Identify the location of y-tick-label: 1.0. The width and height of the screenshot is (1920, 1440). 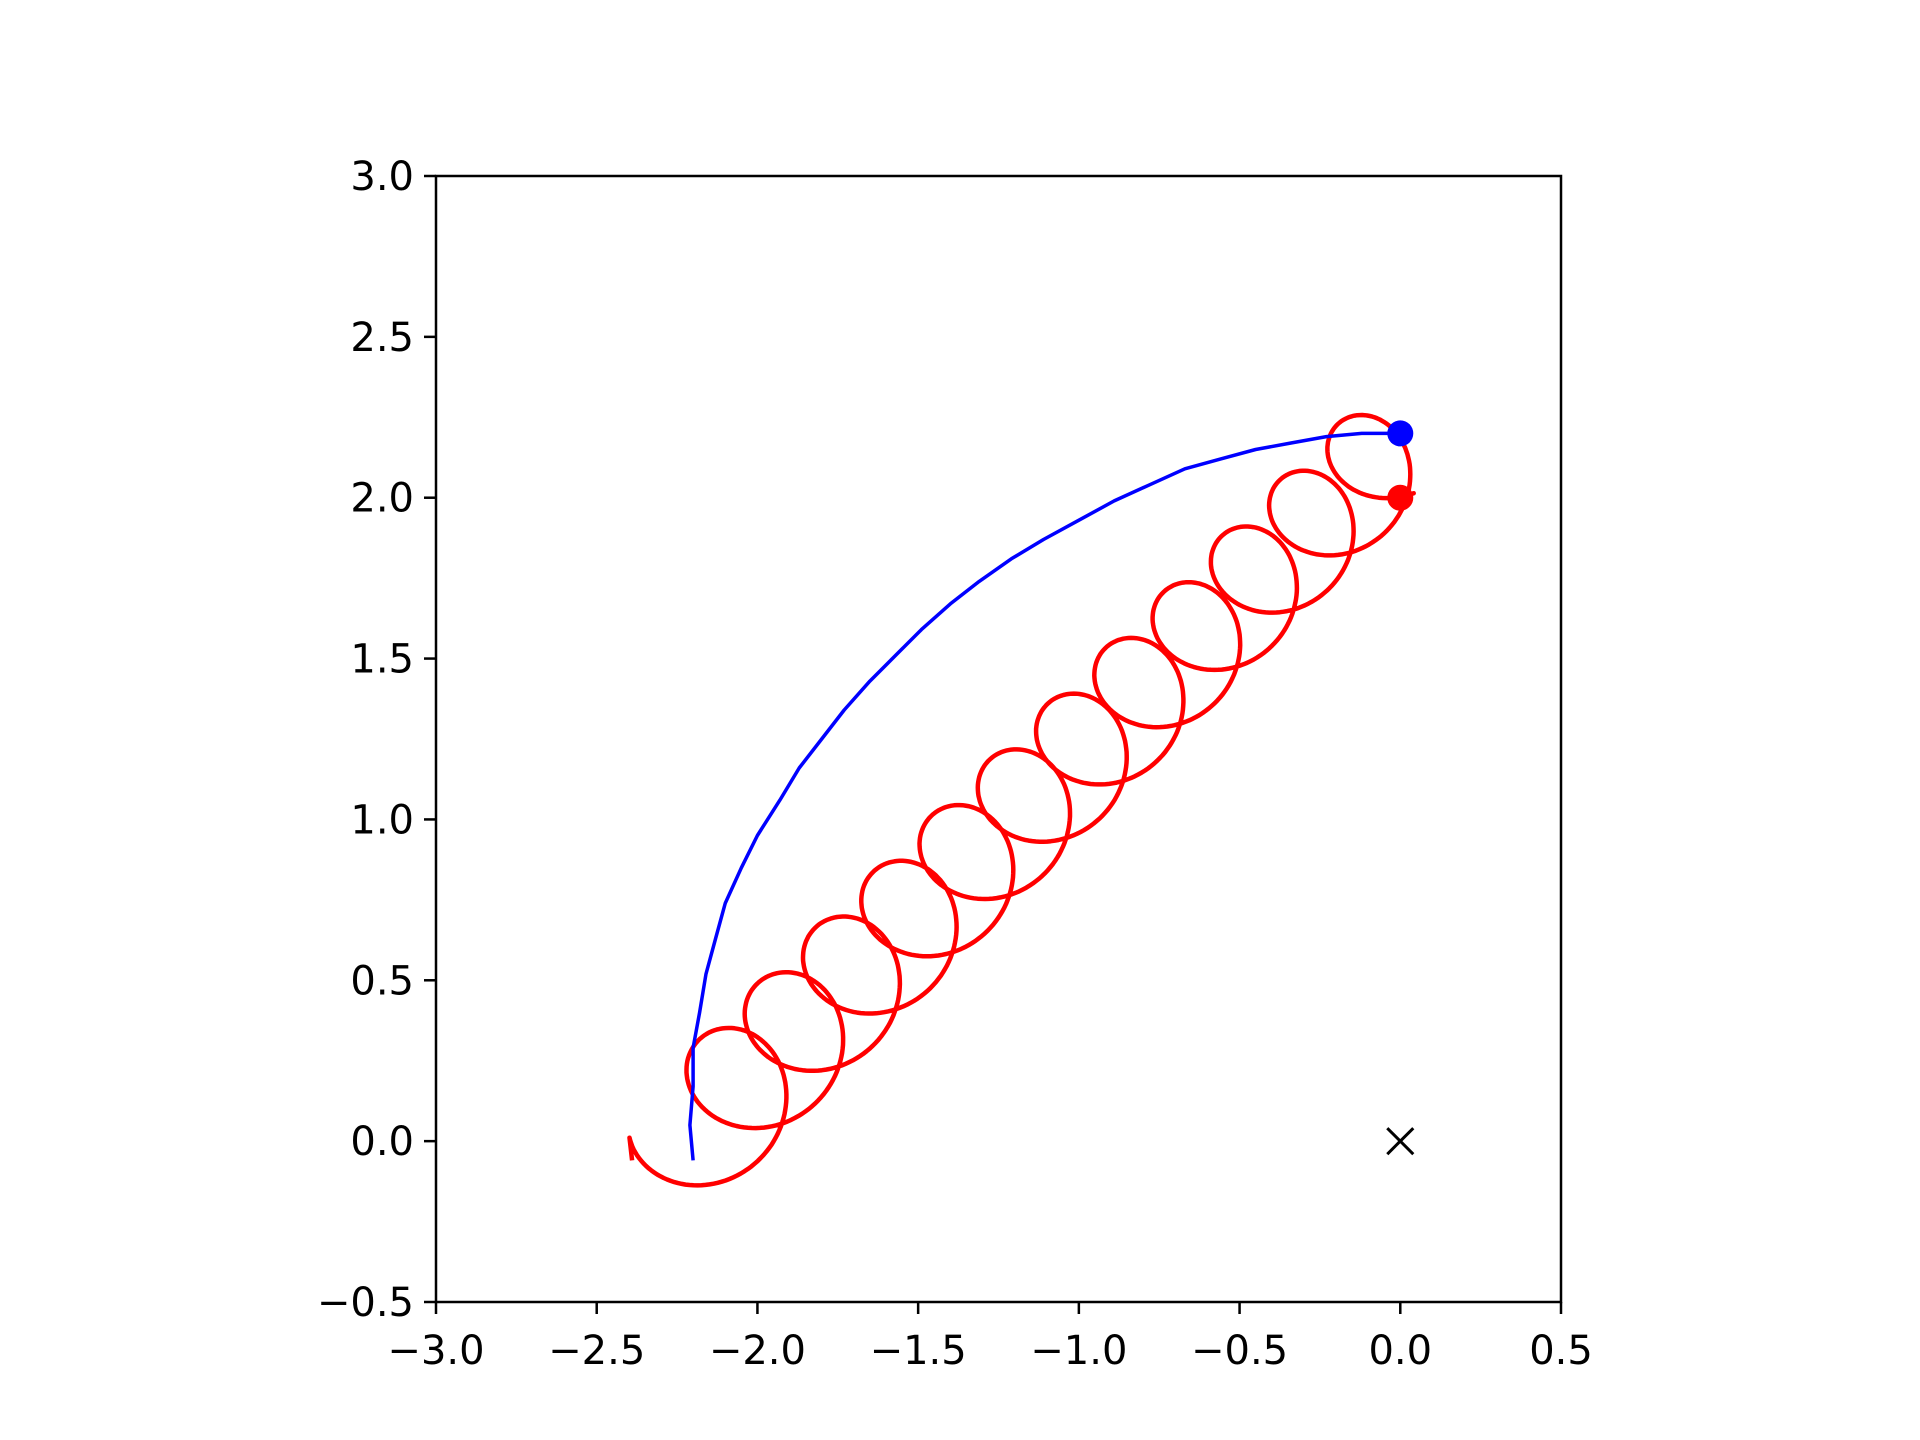
(382, 820).